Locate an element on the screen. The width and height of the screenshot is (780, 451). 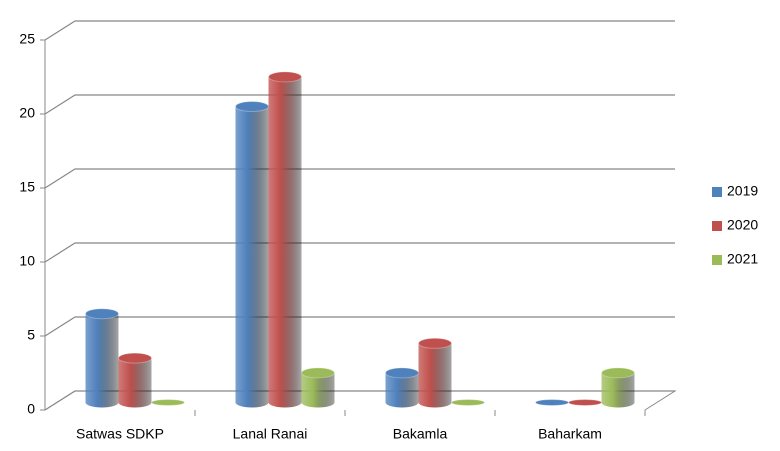
y-tick-label: 15 is located at coordinates (27, 187).